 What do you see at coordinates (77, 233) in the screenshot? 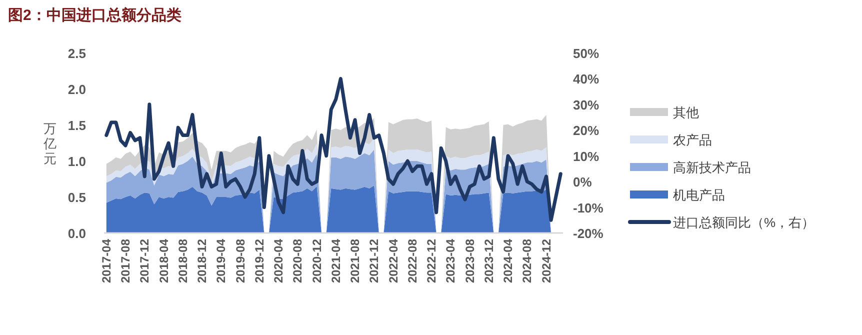
I see `y-tick-label: 0.0` at bounding box center [77, 233].